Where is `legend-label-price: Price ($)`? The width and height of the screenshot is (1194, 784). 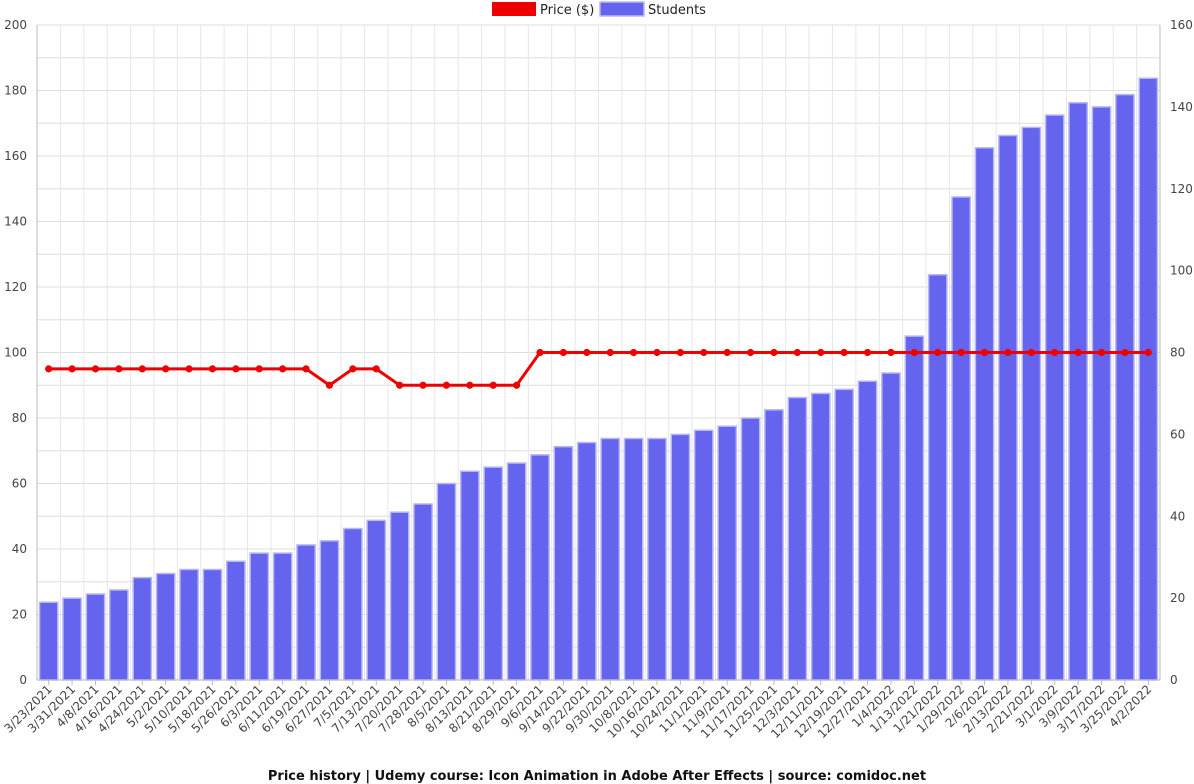 legend-label-price: Price ($) is located at coordinates (567, 10).